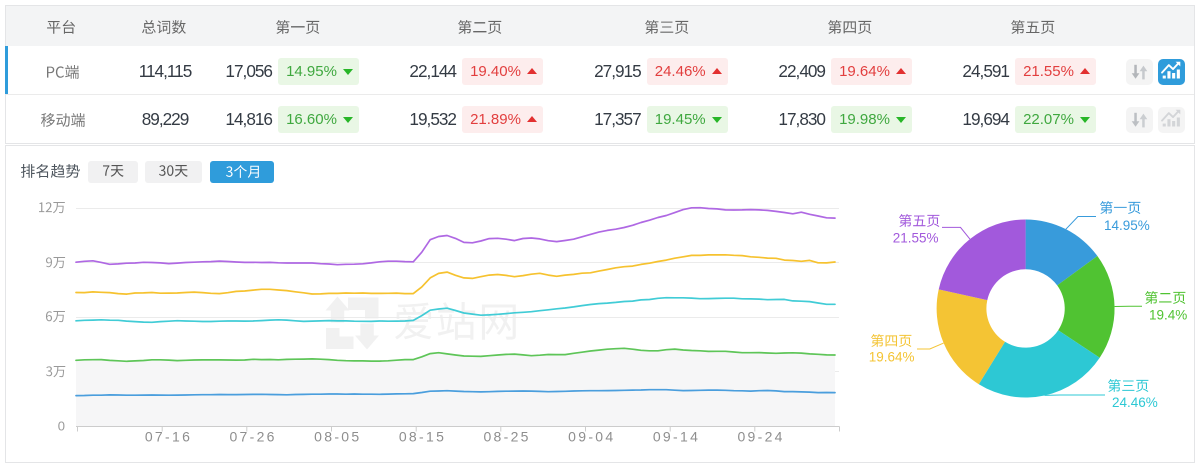  Describe the element at coordinates (61, 426) in the screenshot. I see `svg-text: 0` at that location.